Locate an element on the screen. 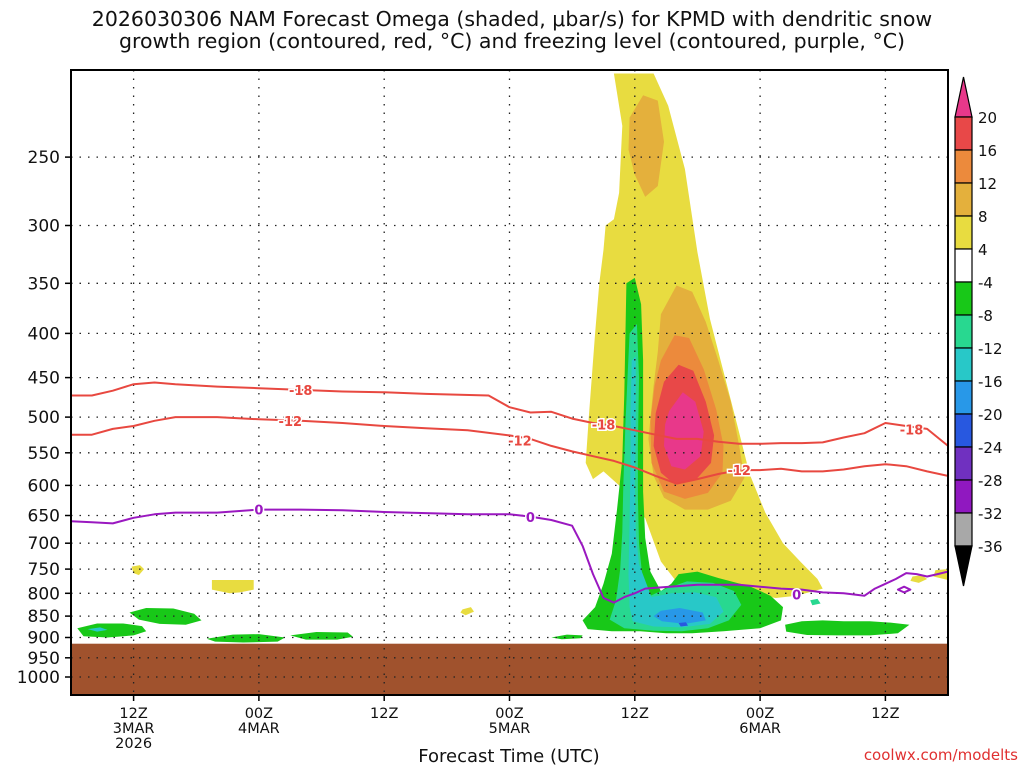 The width and height of the screenshot is (1024, 768). x-tick-label: 5MAR is located at coordinates (510, 729).